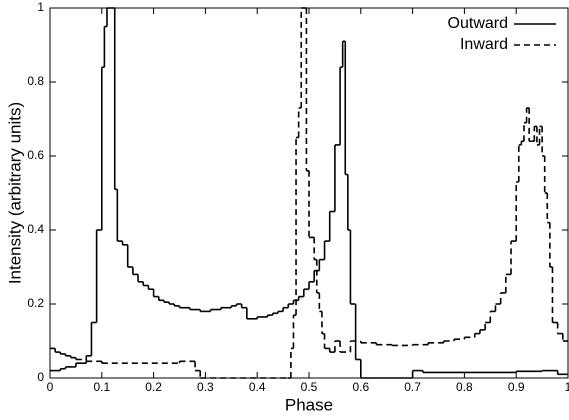 This screenshot has height=420, width=569. What do you see at coordinates (257, 387) in the screenshot?
I see `x-tick-label: 0.4` at bounding box center [257, 387].